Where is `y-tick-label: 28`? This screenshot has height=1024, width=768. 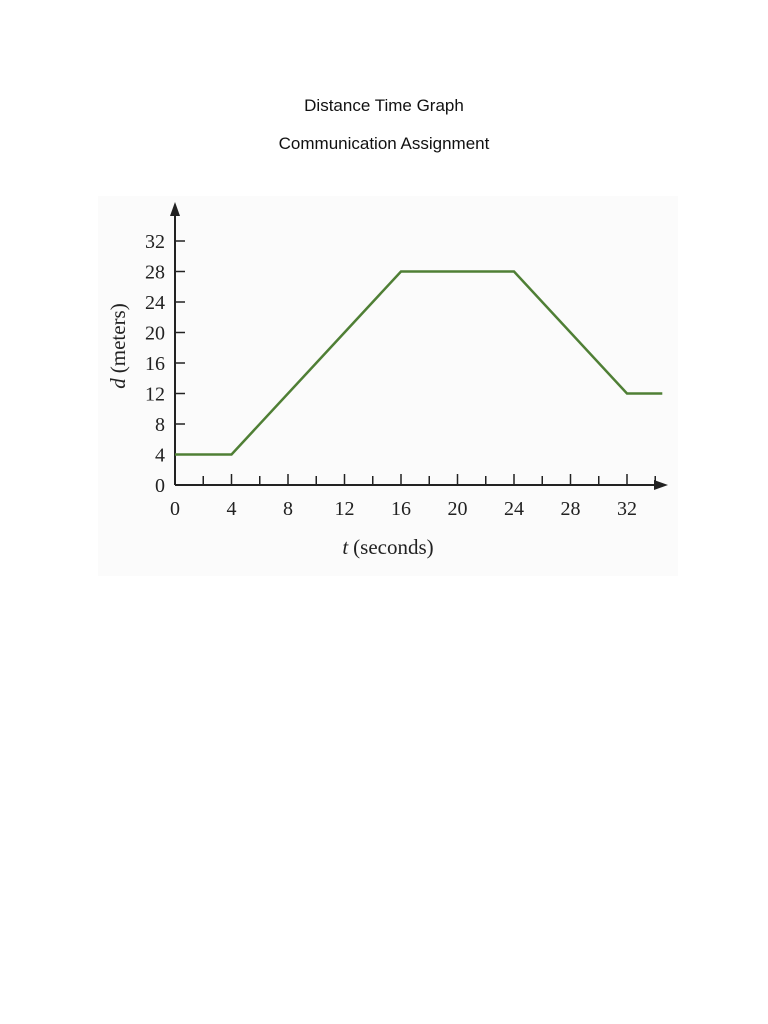
y-tick-label: 28 is located at coordinates (155, 273).